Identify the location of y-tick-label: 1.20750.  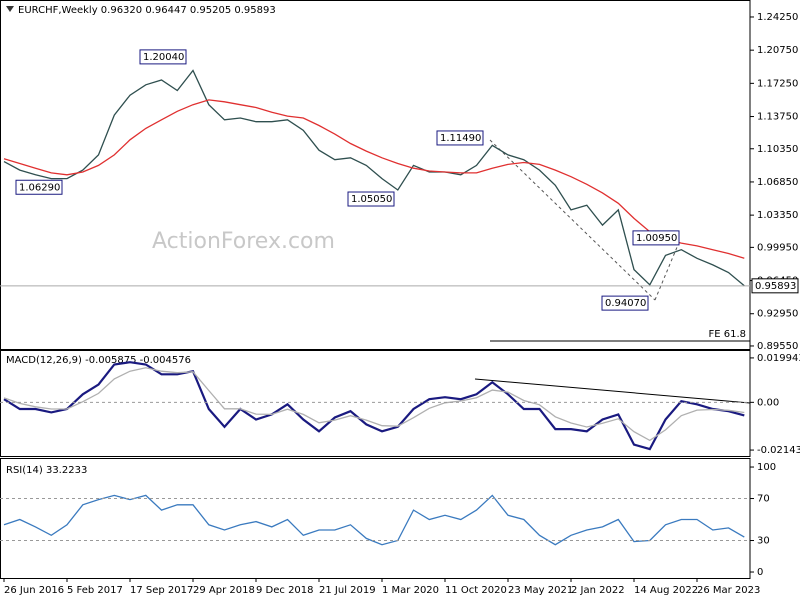
(777, 50).